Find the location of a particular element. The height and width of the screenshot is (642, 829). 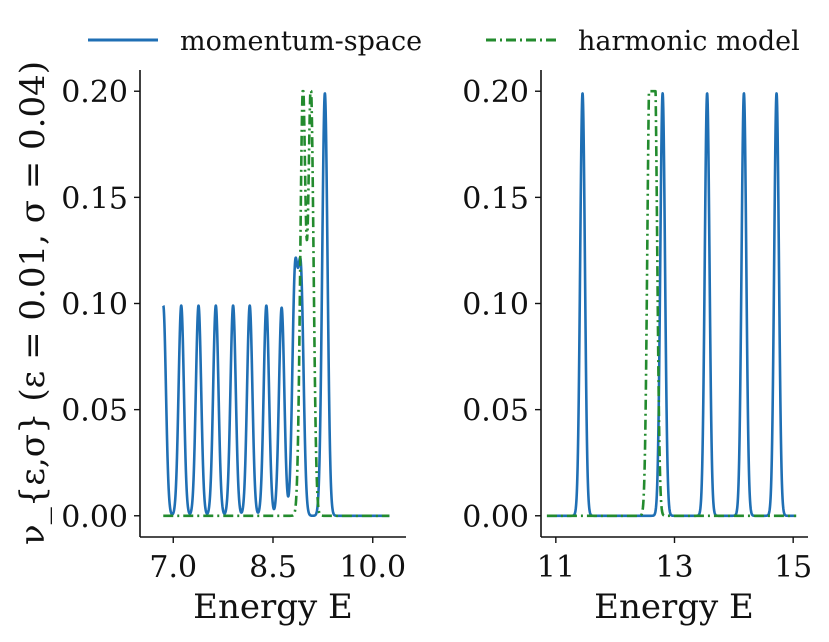

left-x-axis-label: Energy E is located at coordinates (273, 607).